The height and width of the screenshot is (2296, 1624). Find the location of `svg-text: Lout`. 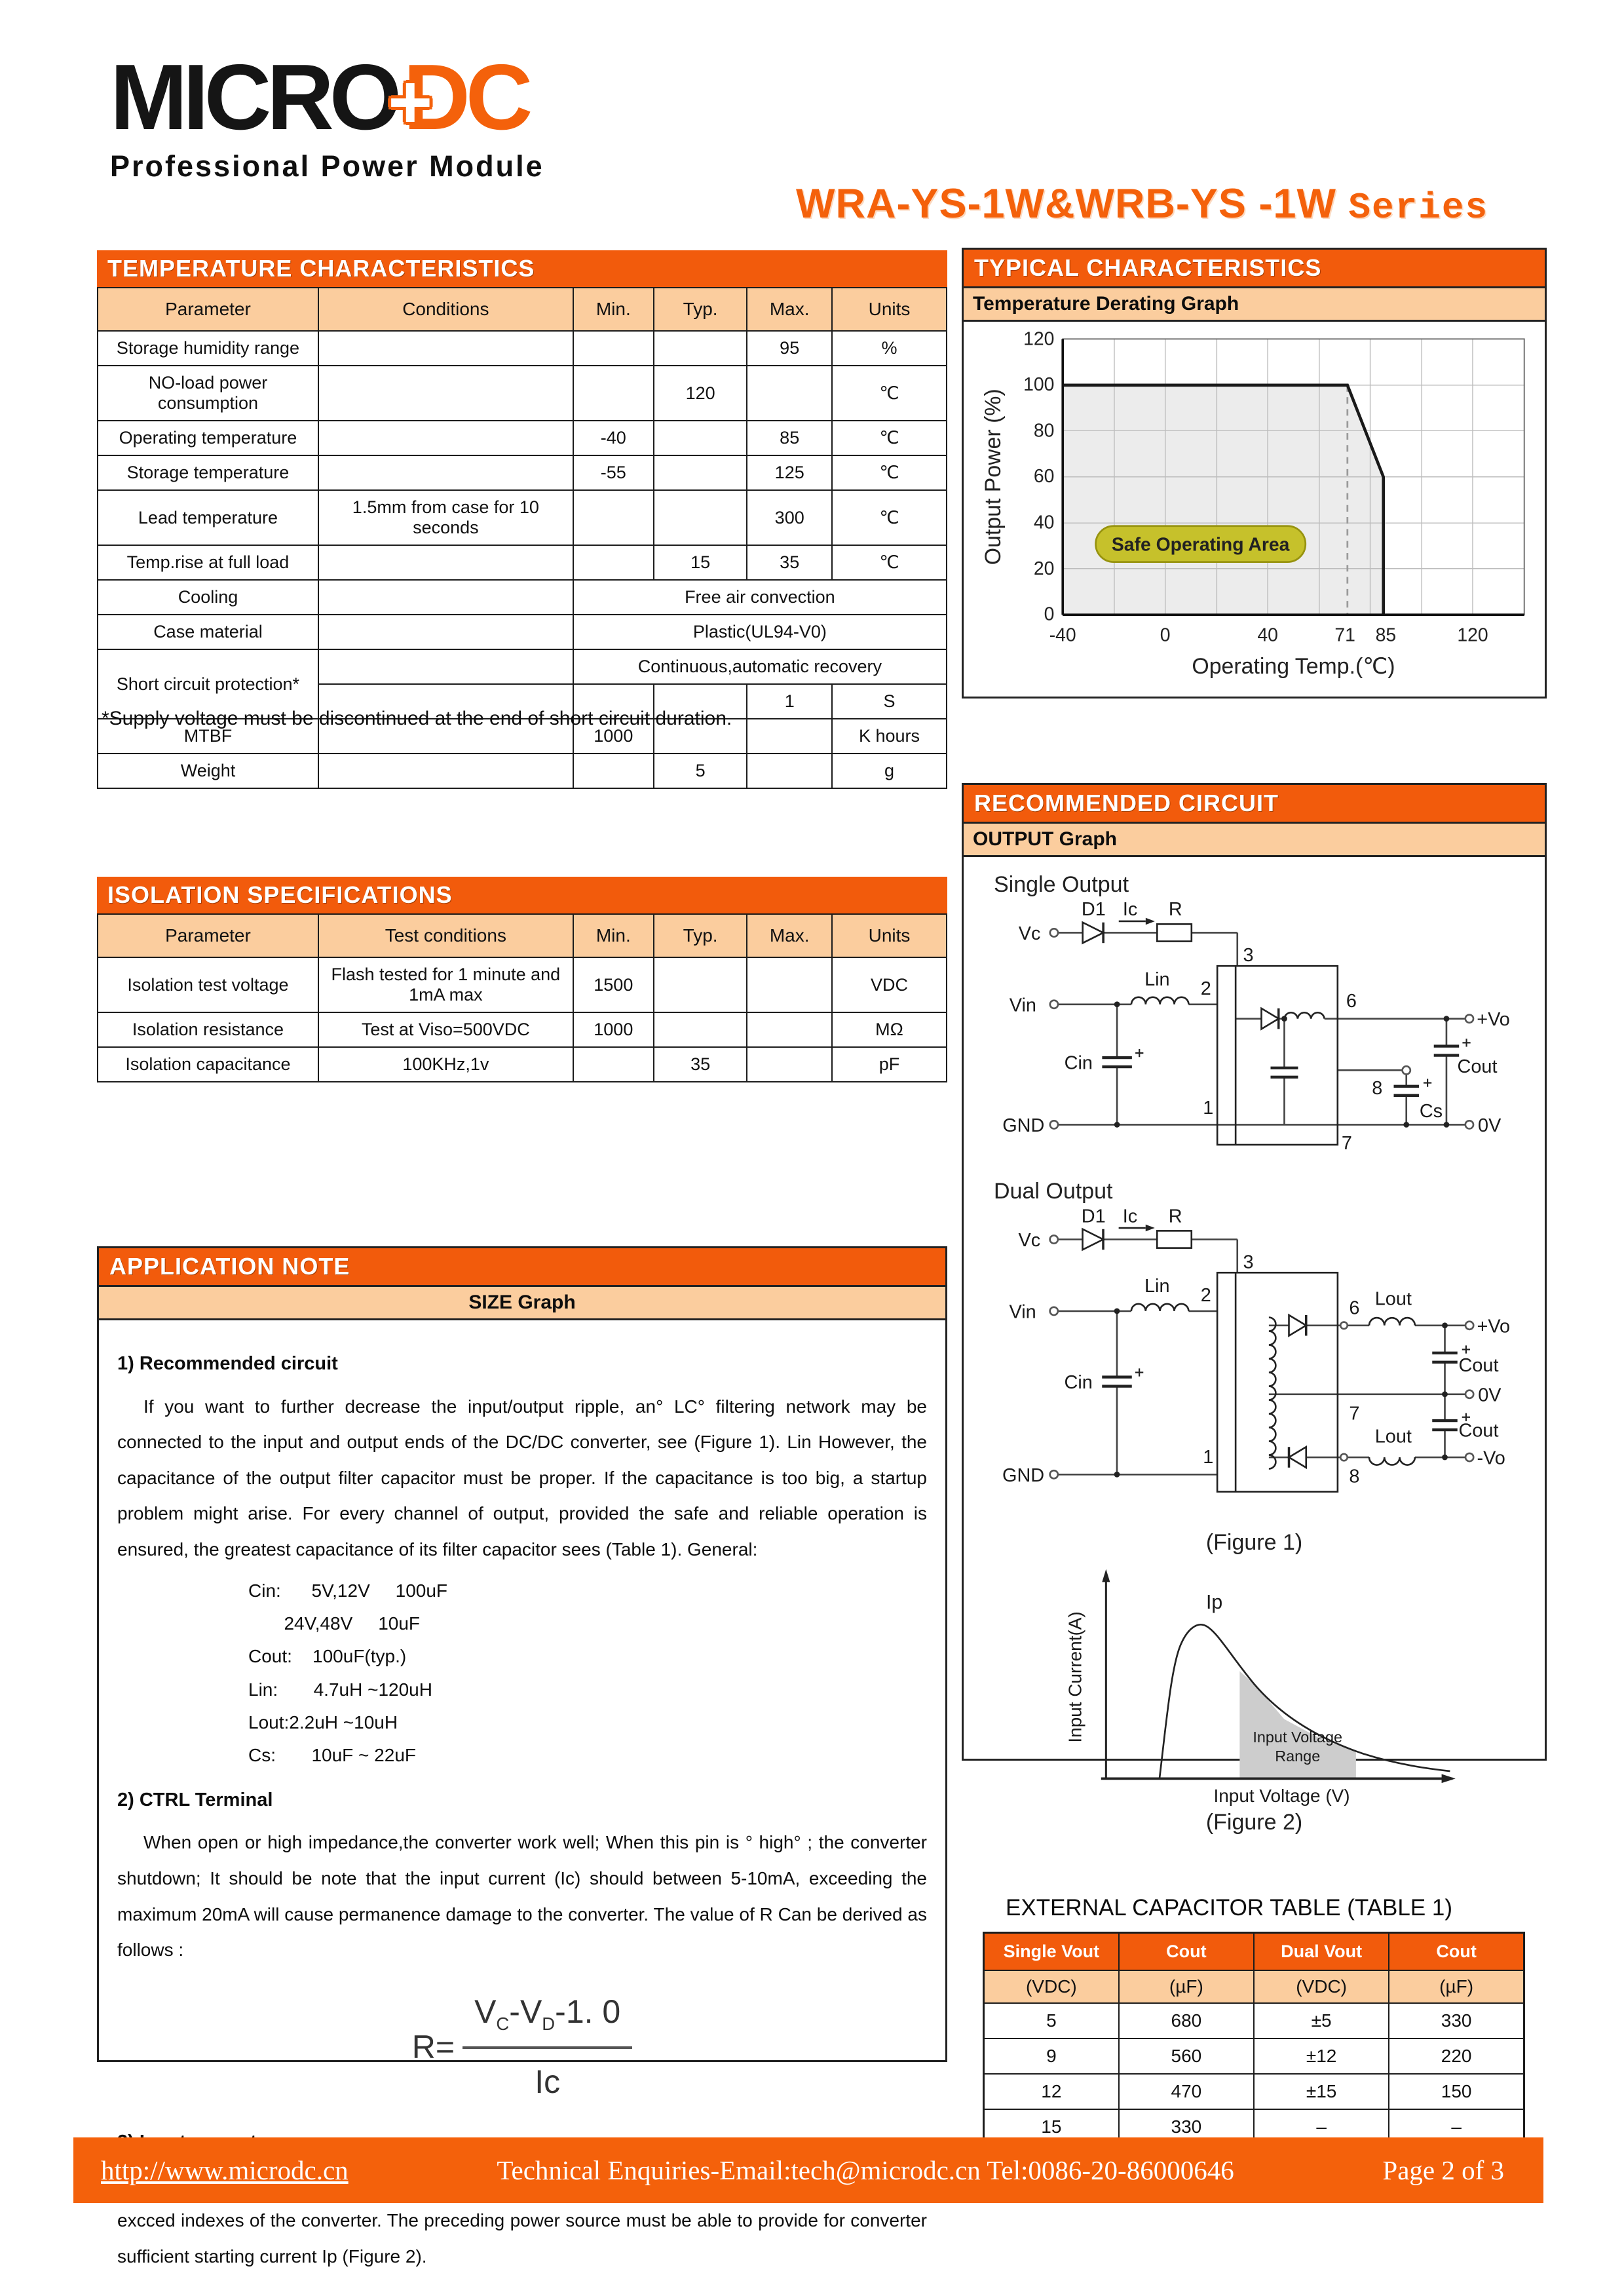

svg-text: Lout is located at coordinates (1392, 1436).